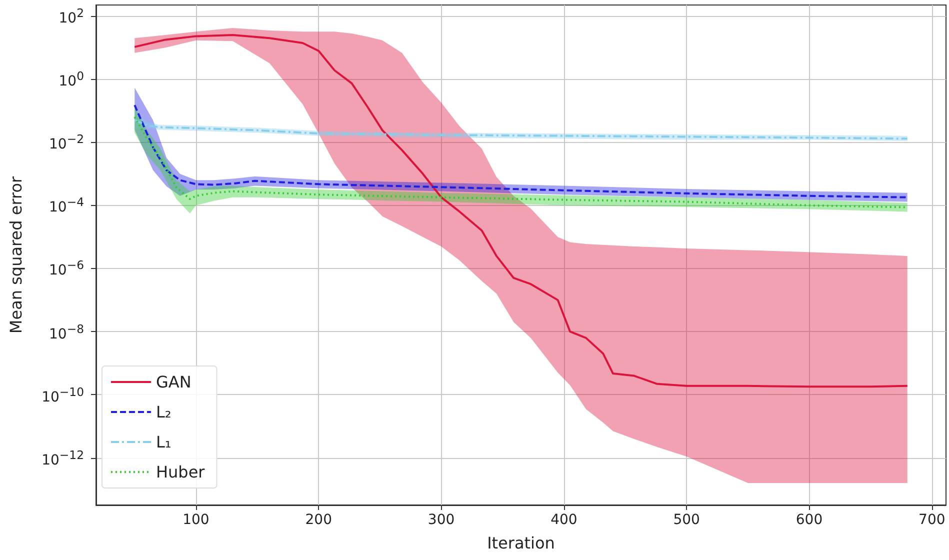 This screenshot has height=560, width=949. What do you see at coordinates (66, 205) in the screenshot?
I see `y-tick-label: 10$^{−4}$` at bounding box center [66, 205].